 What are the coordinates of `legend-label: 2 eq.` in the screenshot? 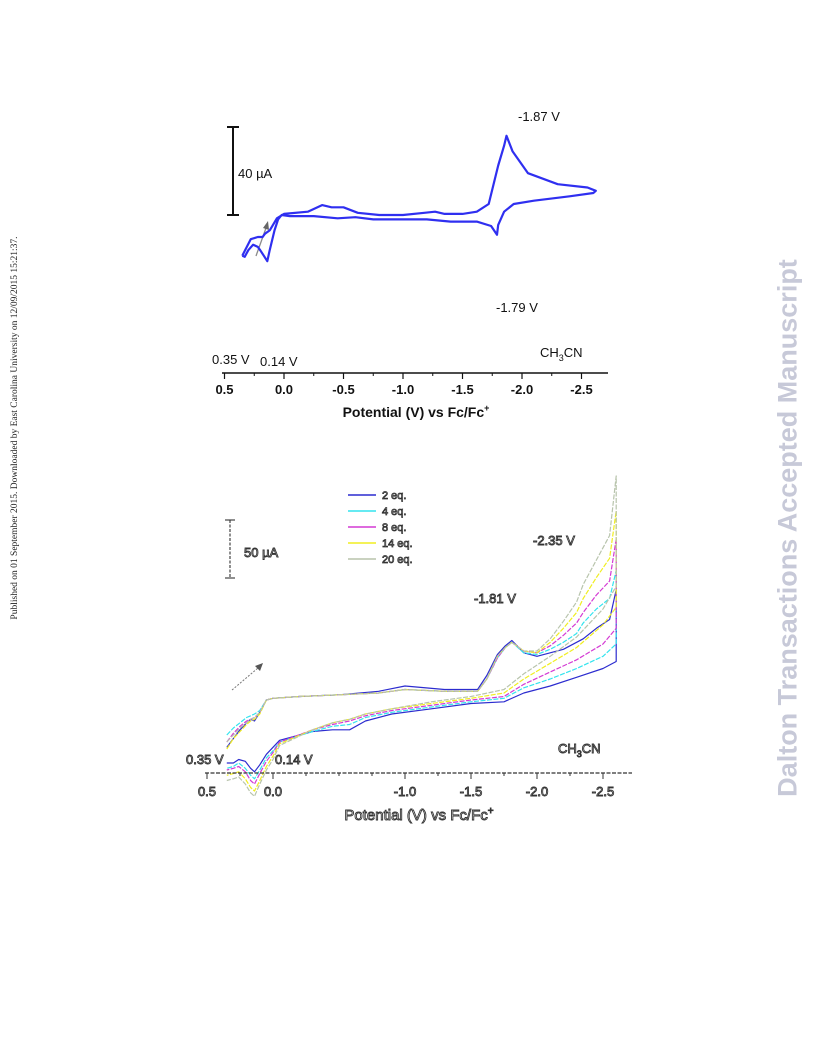 It's located at (394, 496).